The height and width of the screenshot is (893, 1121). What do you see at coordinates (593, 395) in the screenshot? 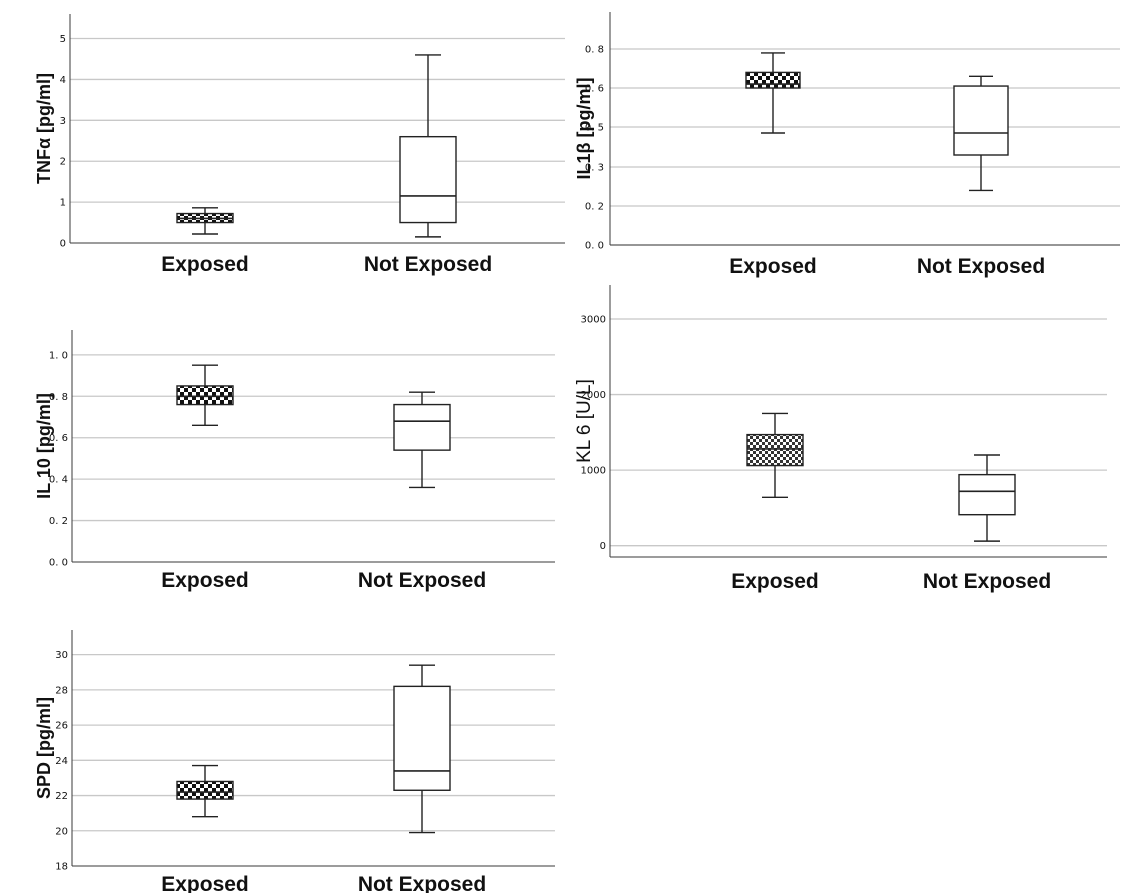
I see `y-tick-label: 2000` at bounding box center [593, 395].